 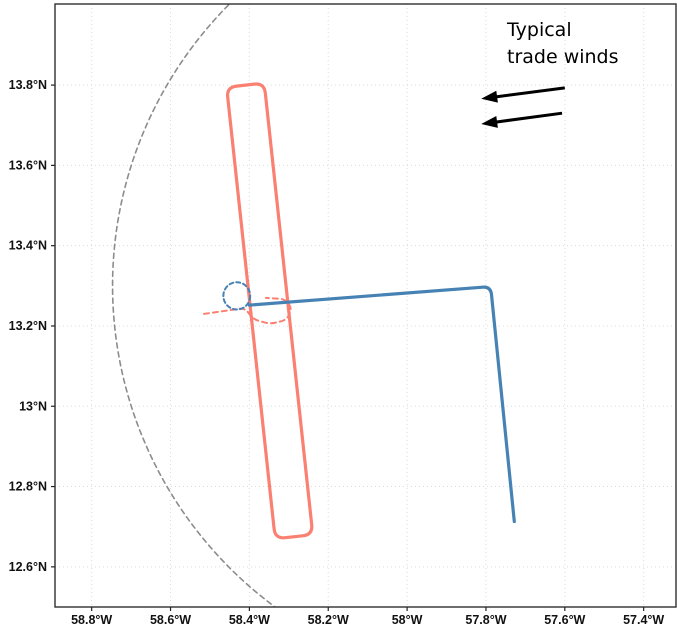 I want to click on x-tick-label: 58.2°W, so click(x=328, y=620).